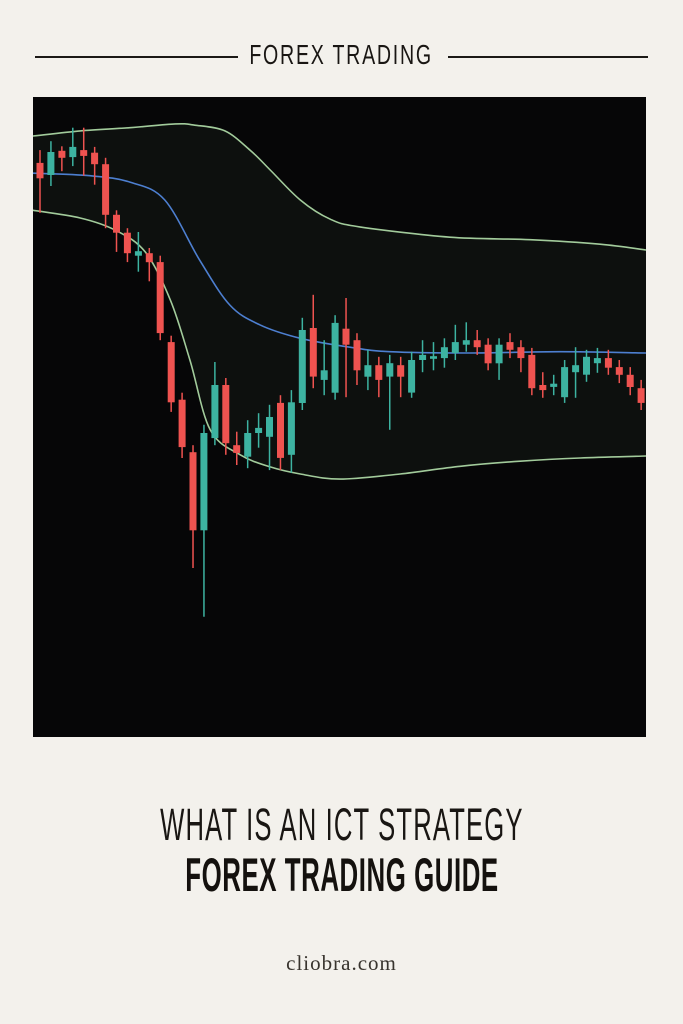  What do you see at coordinates (136, 57) in the screenshot?
I see `banner-rule-left` at bounding box center [136, 57].